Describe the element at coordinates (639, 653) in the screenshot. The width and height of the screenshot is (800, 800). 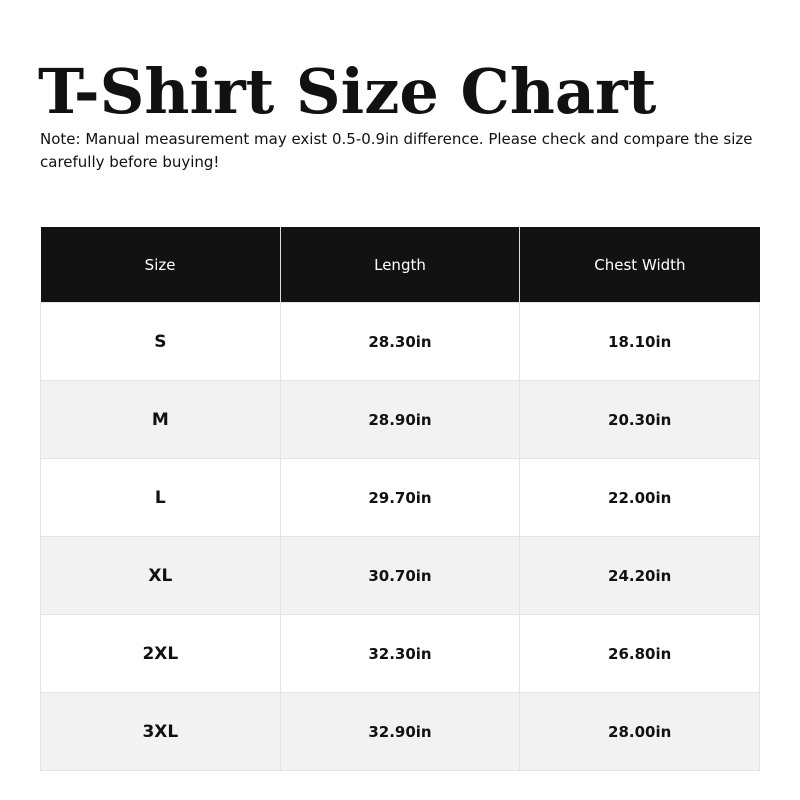
I see `chest-width-cell: 26.80in` at that location.